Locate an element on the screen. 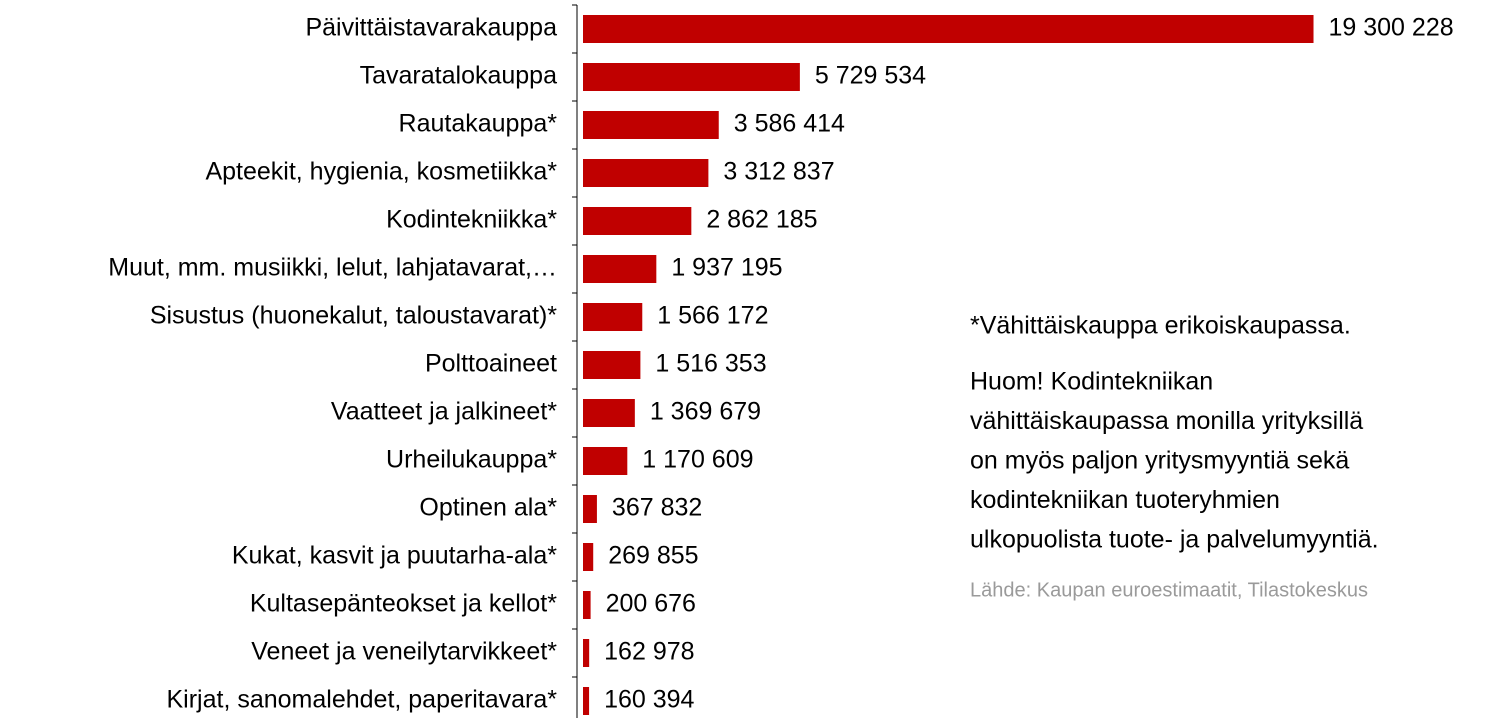 Image resolution: width=1499 pixels, height=718 pixels. category-label: Vaatteet ja jalkineet* is located at coordinates (444, 412).